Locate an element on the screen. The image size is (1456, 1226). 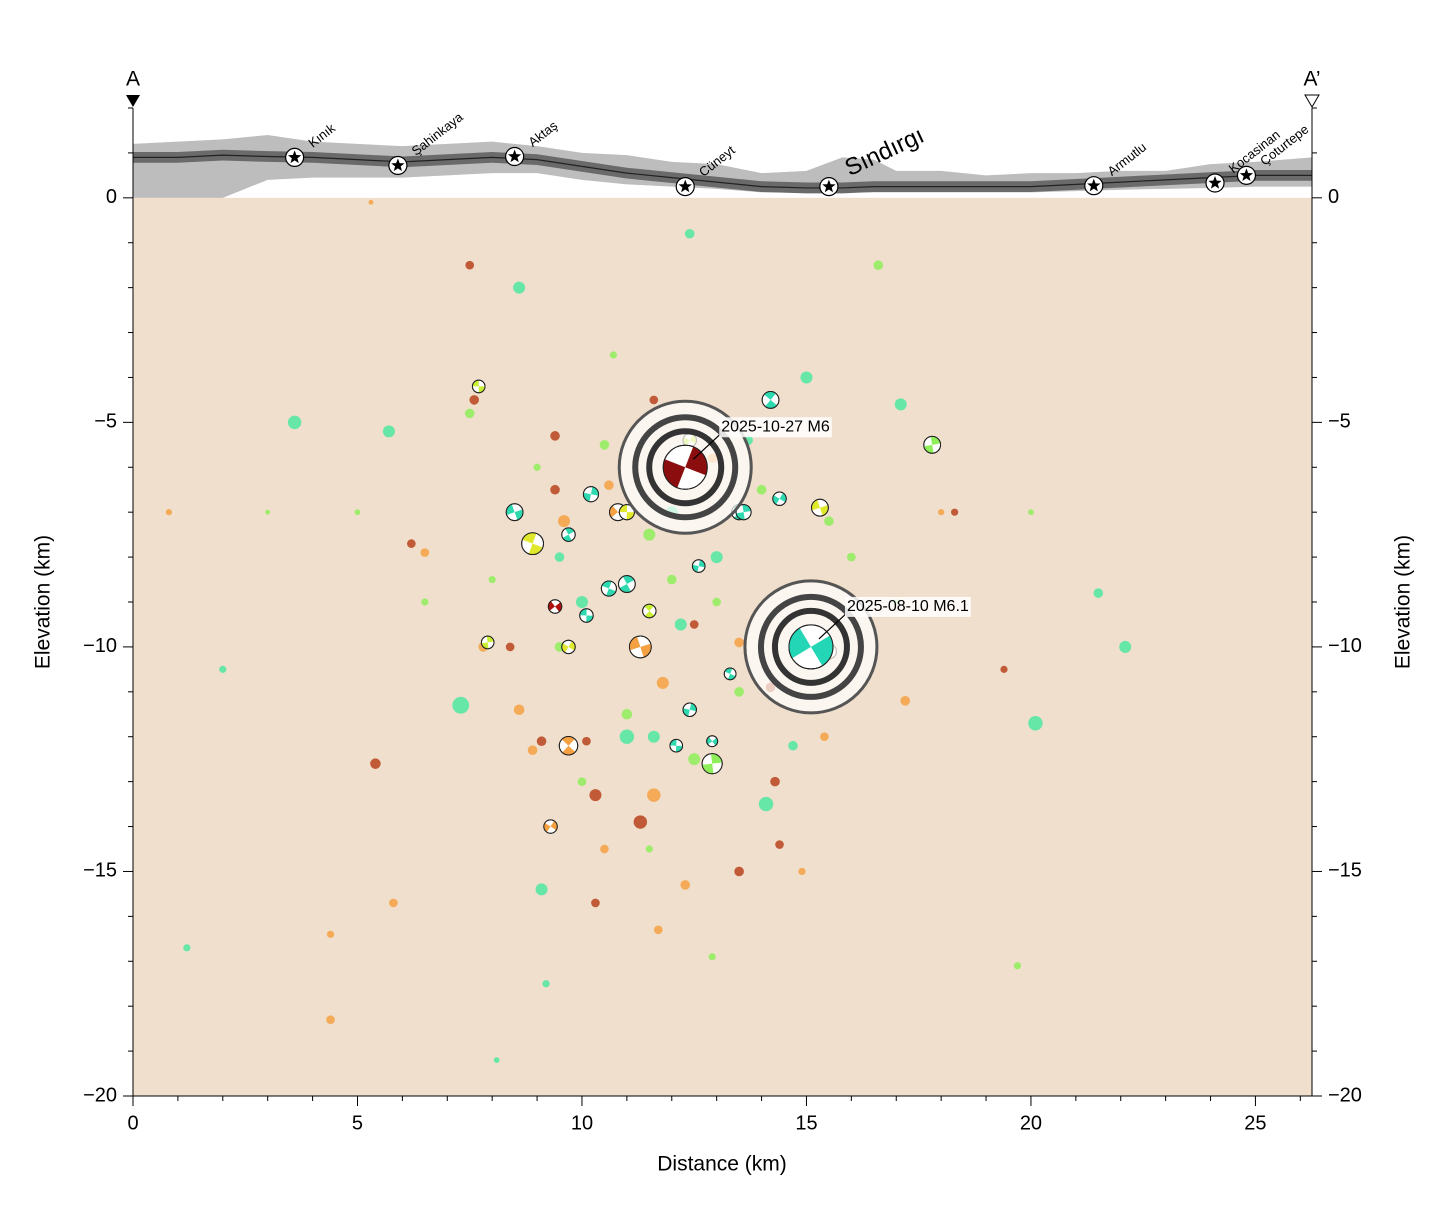
y-axis-label: Elevation (km) is located at coordinates (43, 602).